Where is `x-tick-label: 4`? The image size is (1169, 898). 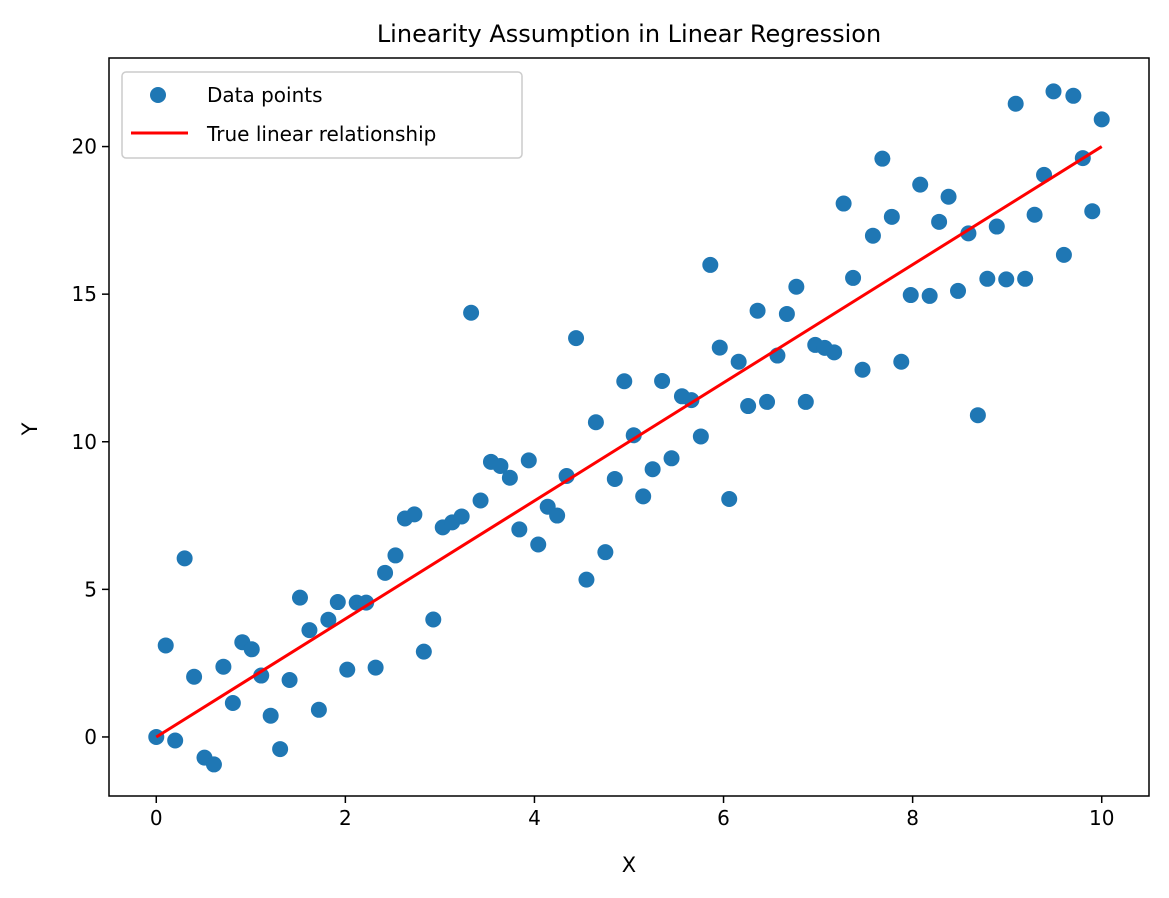
x-tick-label: 4 is located at coordinates (534, 818).